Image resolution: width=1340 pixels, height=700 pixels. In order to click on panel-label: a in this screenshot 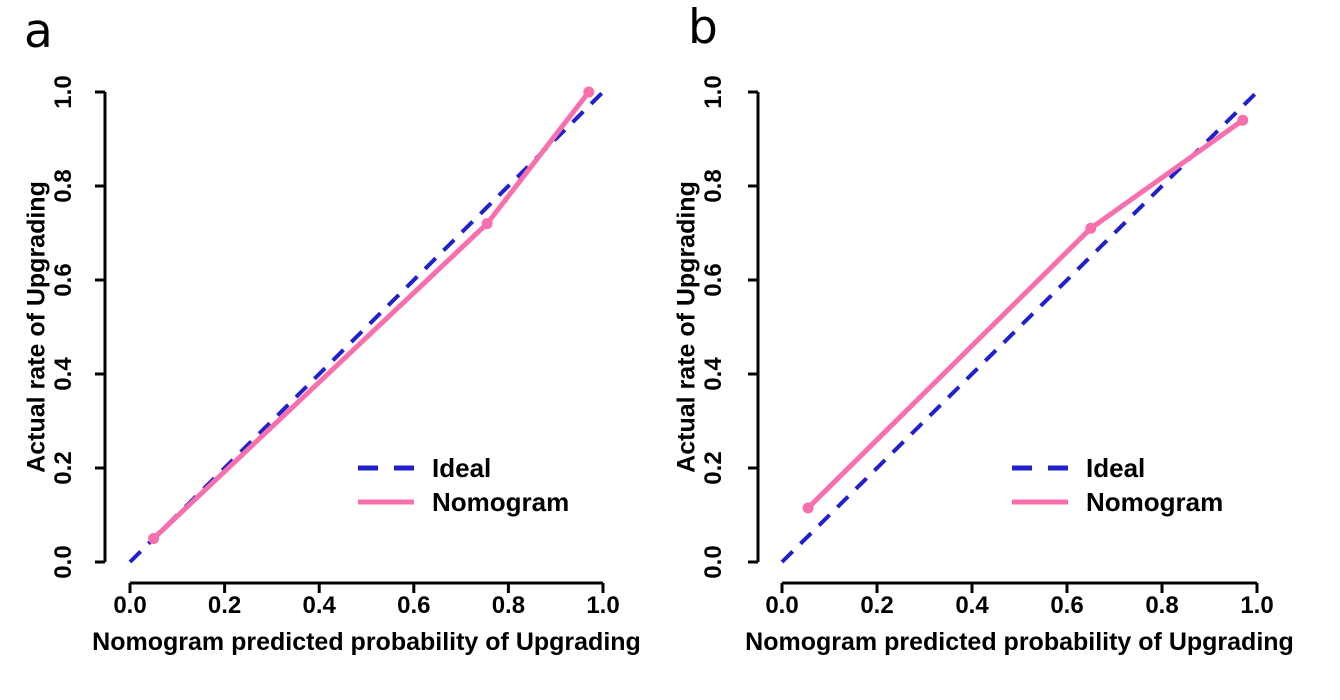, I will do `click(38, 31)`.